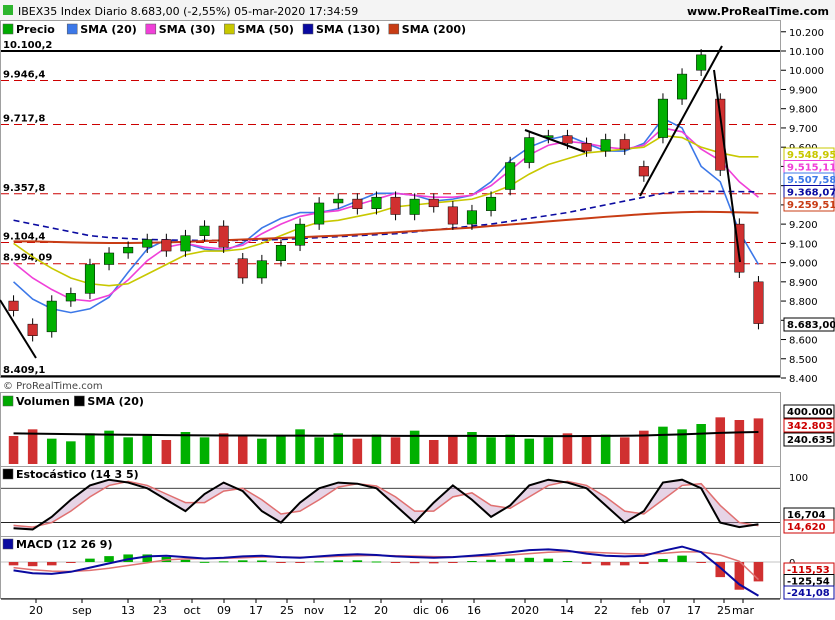 The image size is (835, 620). I want to click on value-badge-text: 9.515,11, so click(811, 168).